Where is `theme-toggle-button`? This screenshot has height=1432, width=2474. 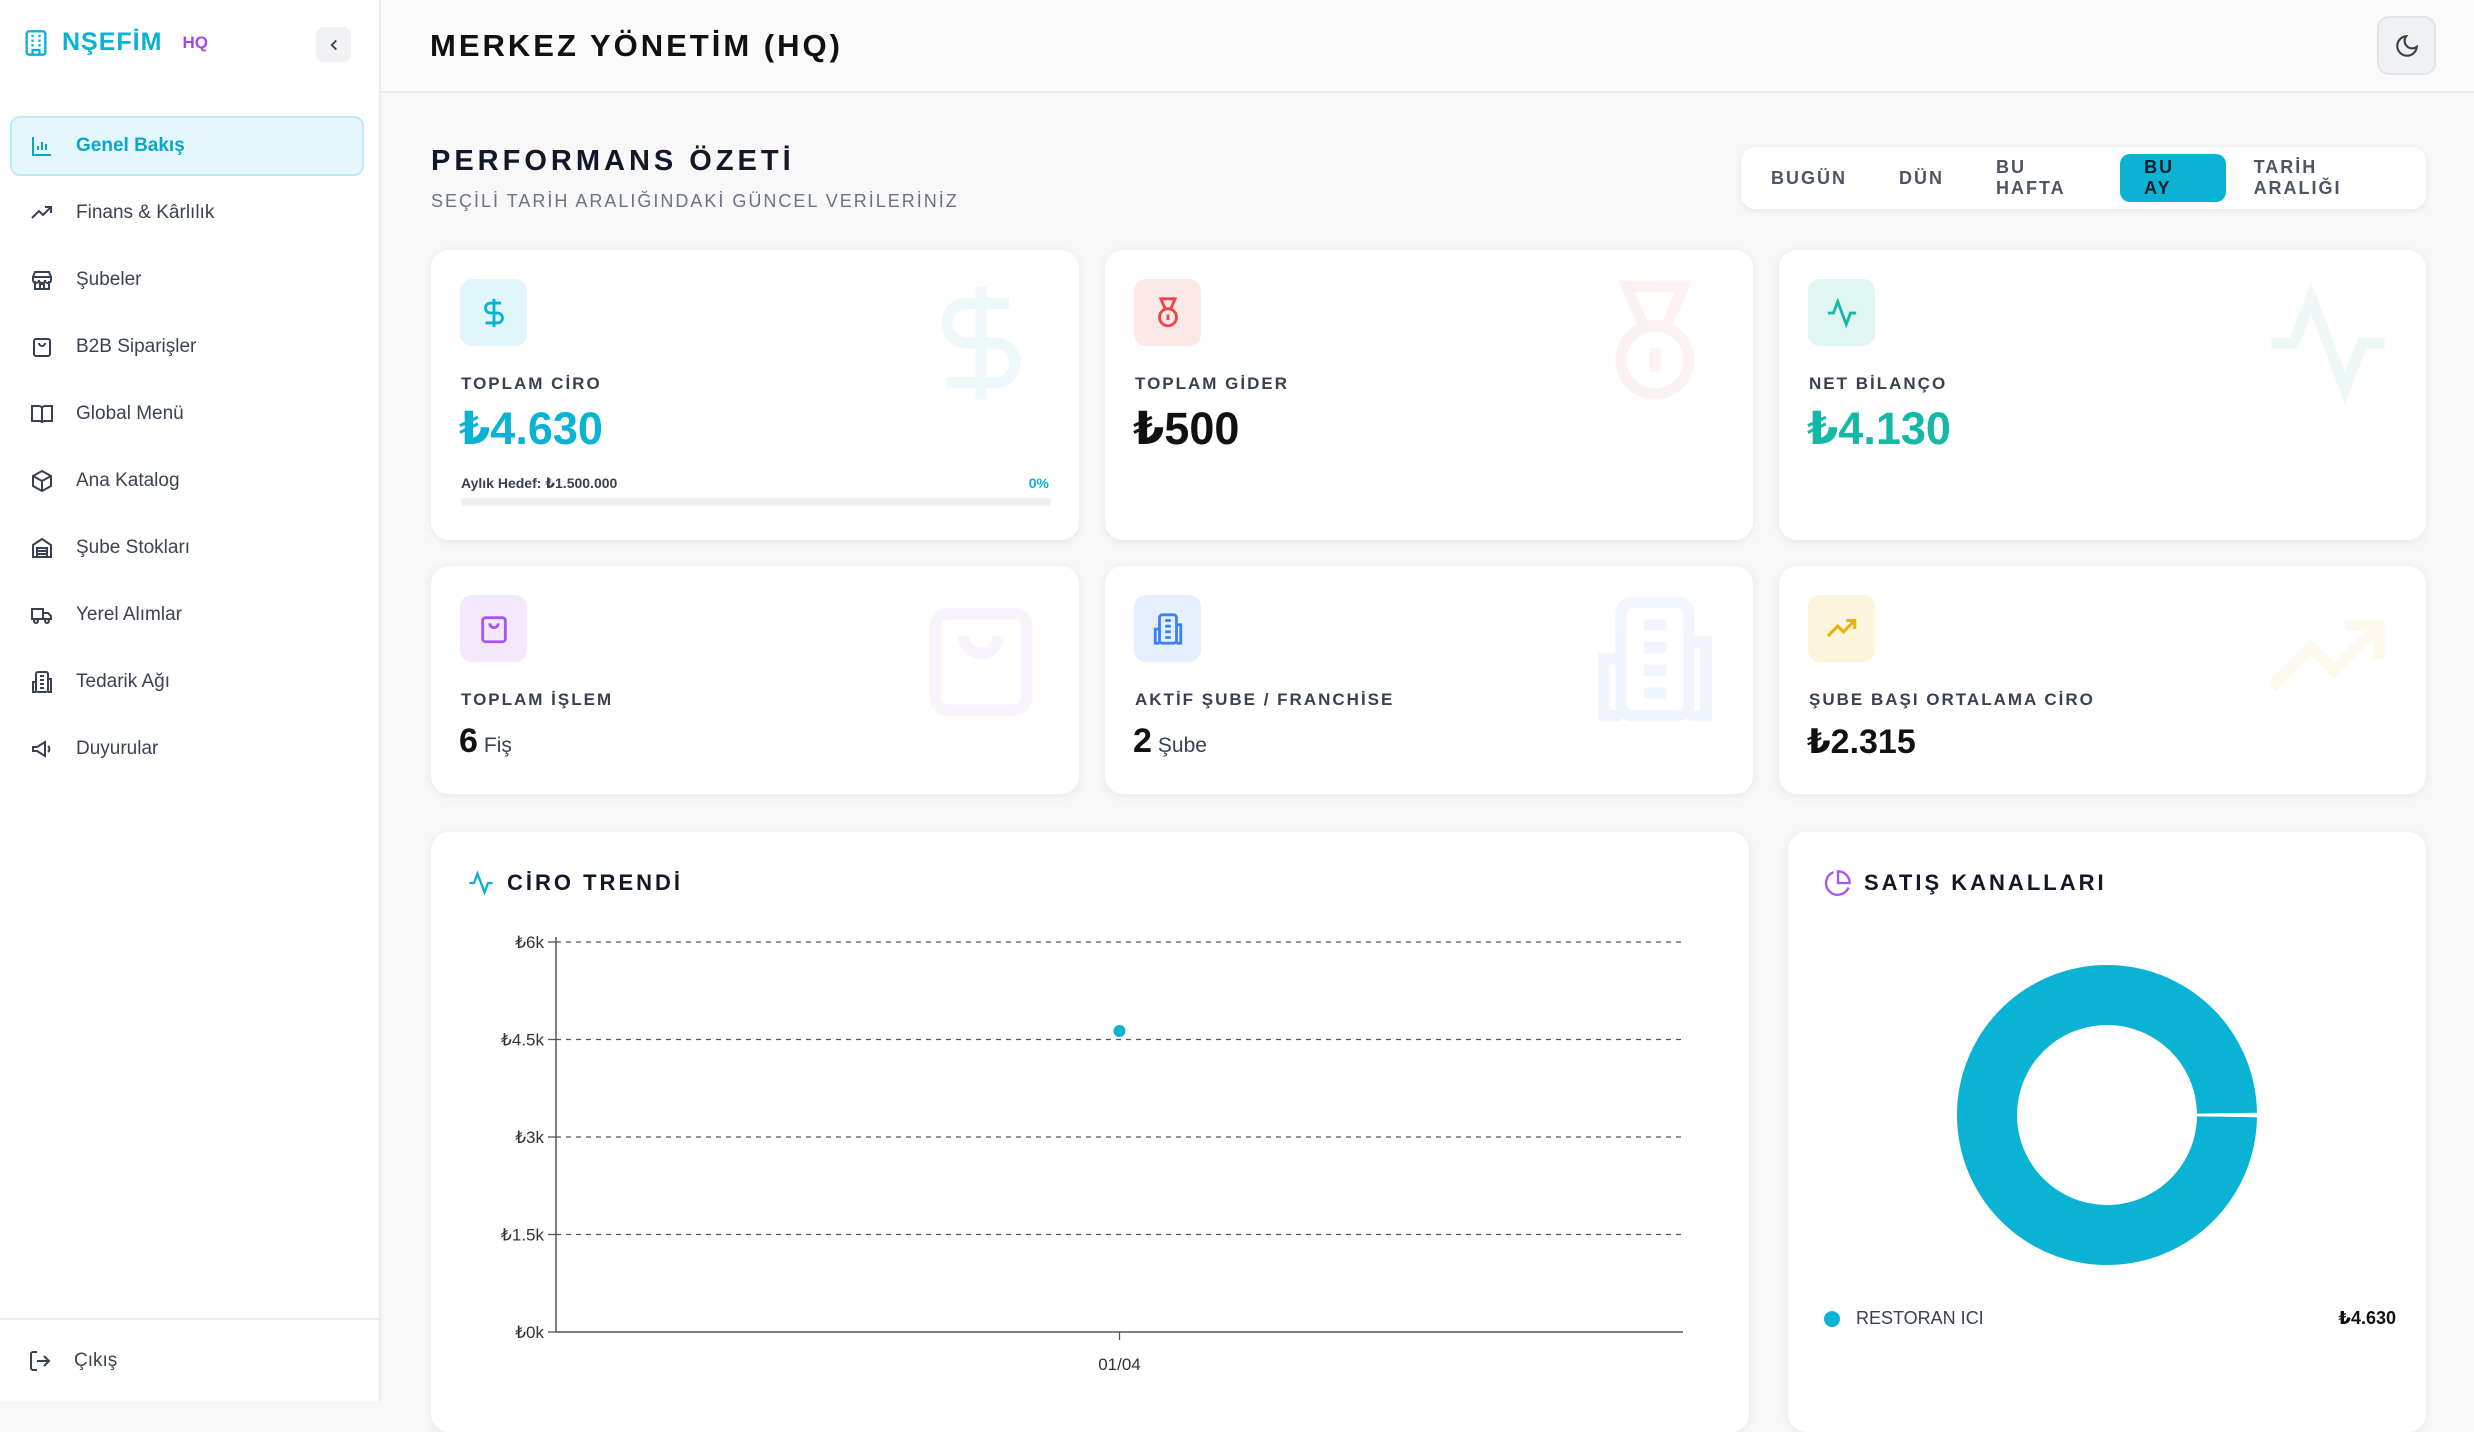 theme-toggle-button is located at coordinates (2406, 45).